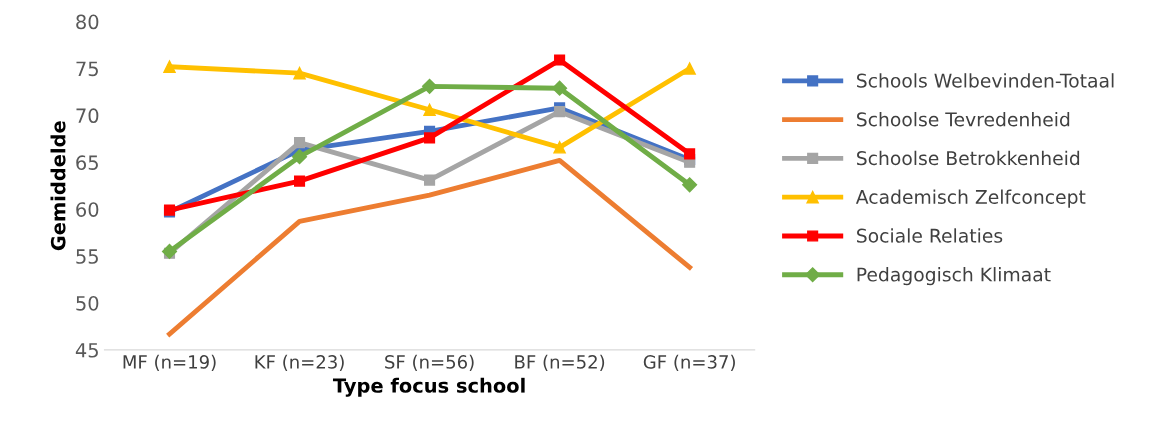 The width and height of the screenshot is (1161, 432). What do you see at coordinates (930, 235) in the screenshot?
I see `legend-label: Sociale Relaties` at bounding box center [930, 235].